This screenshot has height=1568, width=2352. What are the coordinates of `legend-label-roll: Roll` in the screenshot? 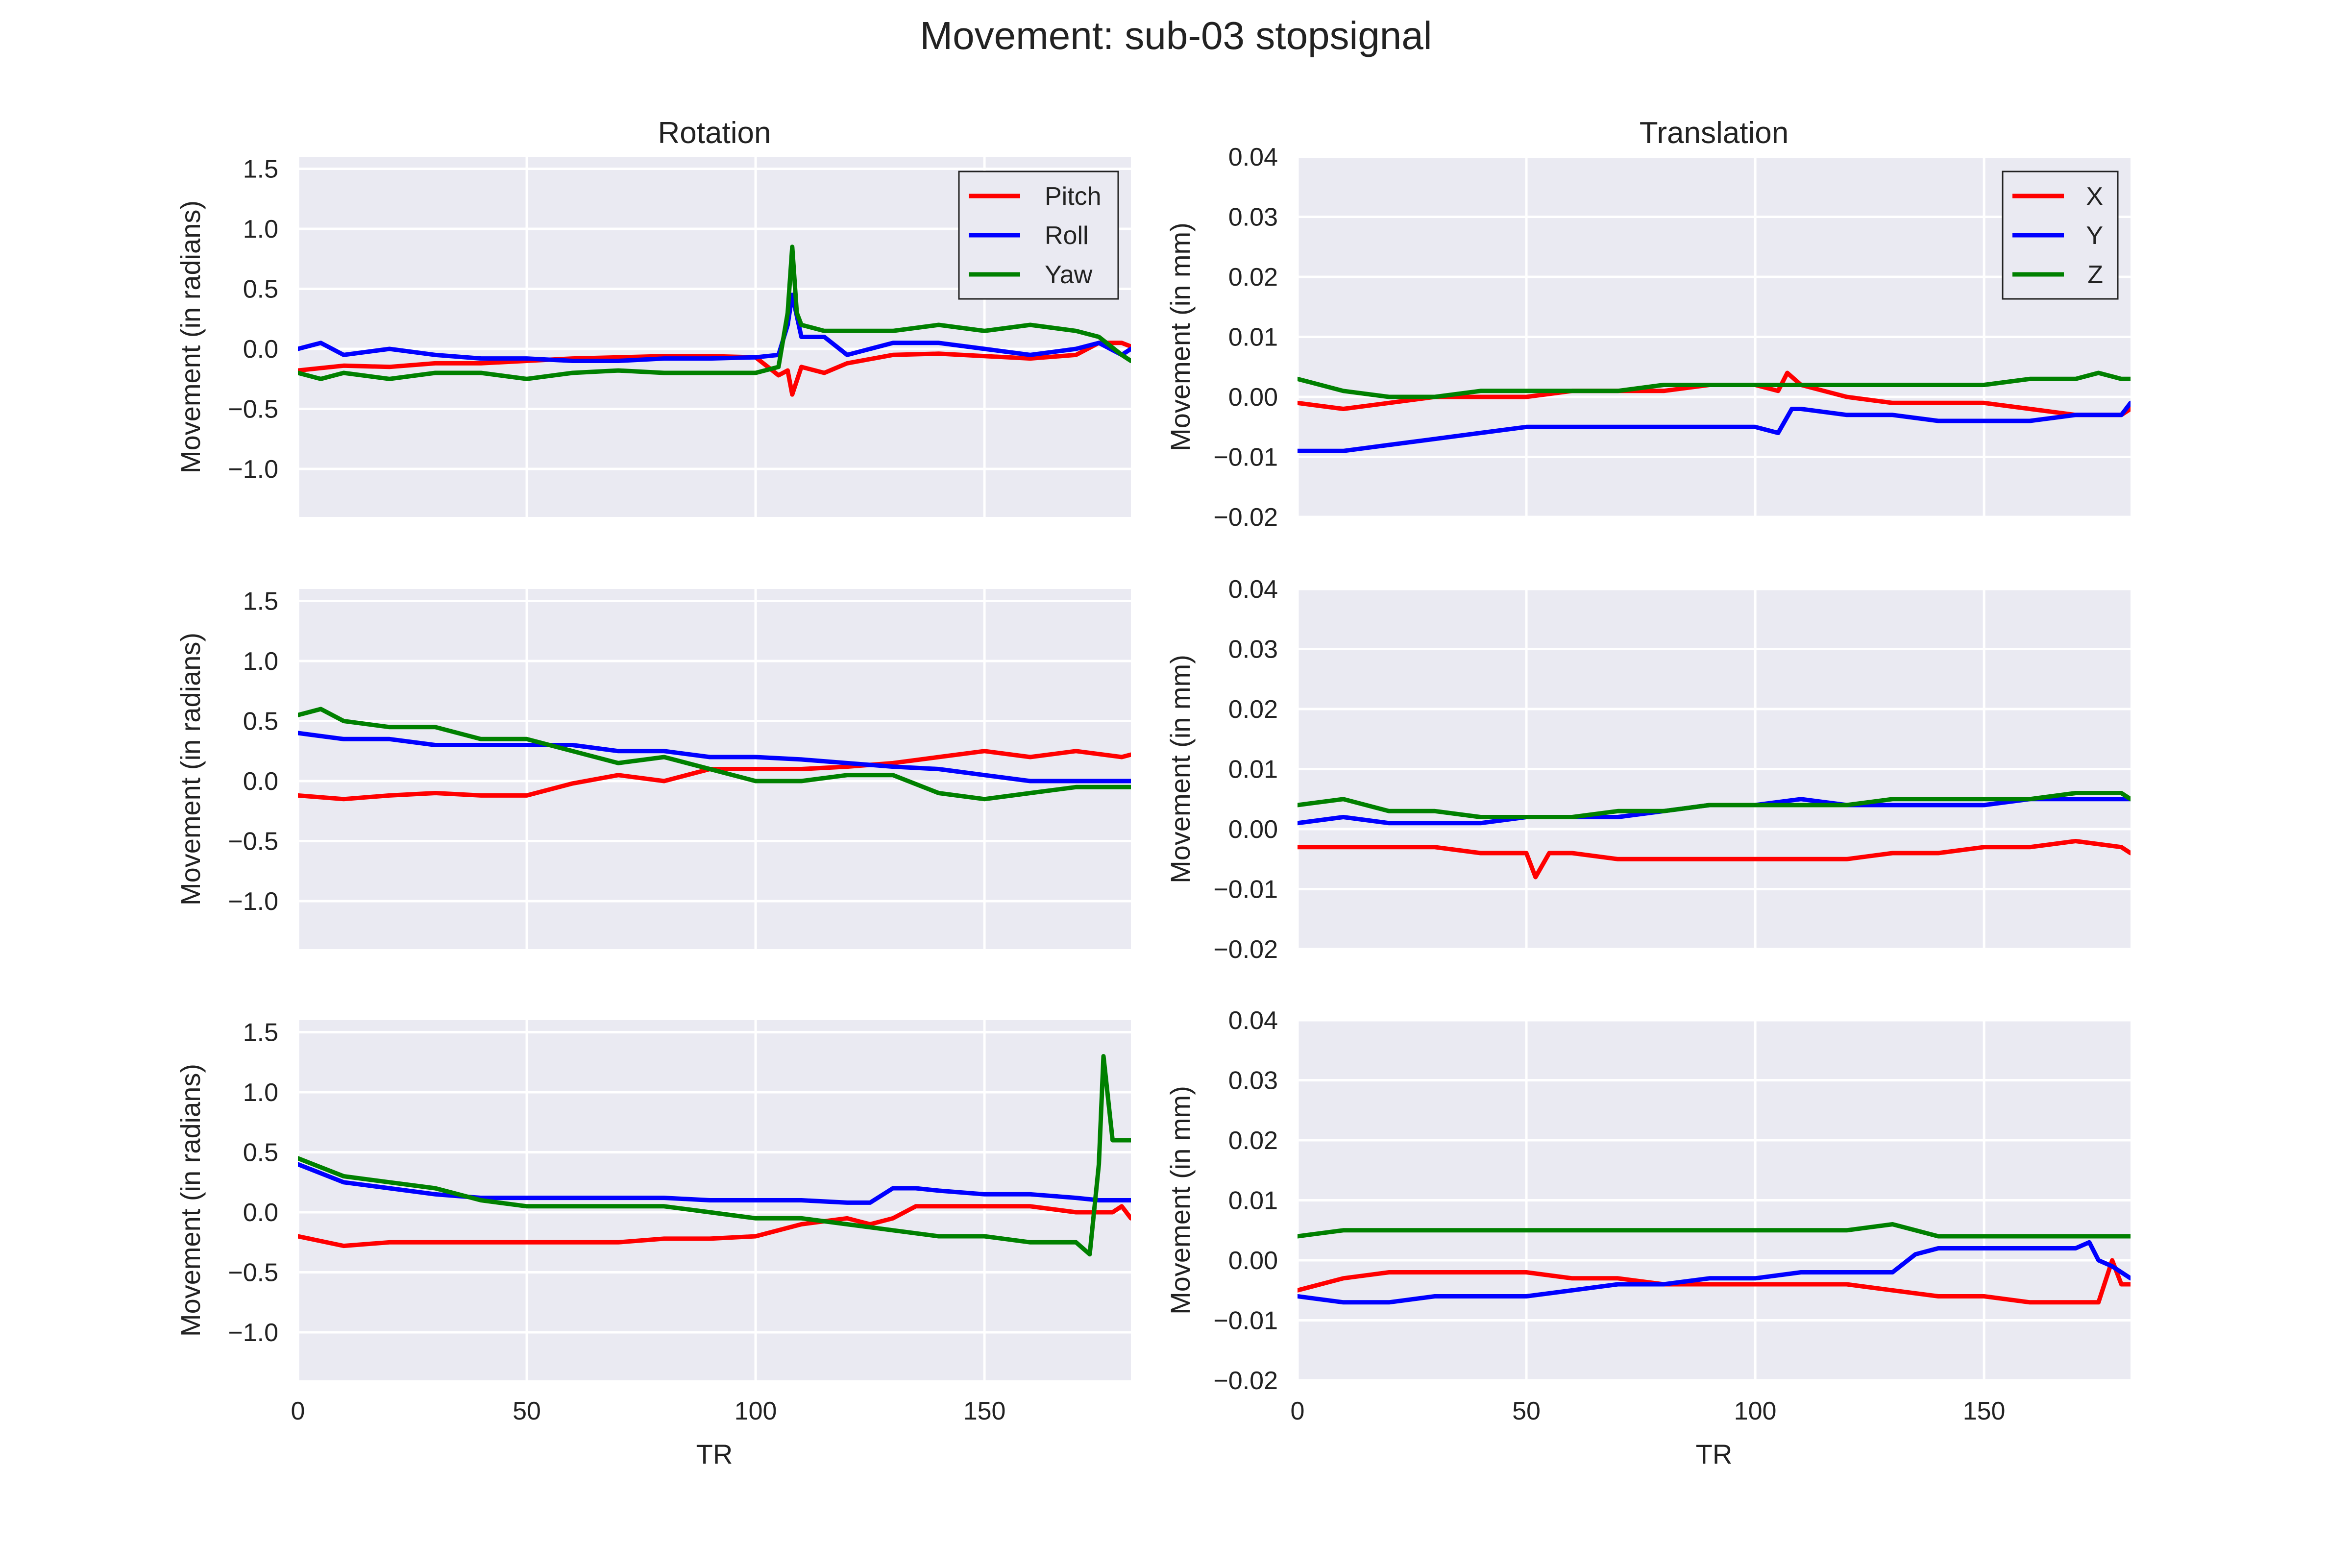 It's located at (1067, 235).